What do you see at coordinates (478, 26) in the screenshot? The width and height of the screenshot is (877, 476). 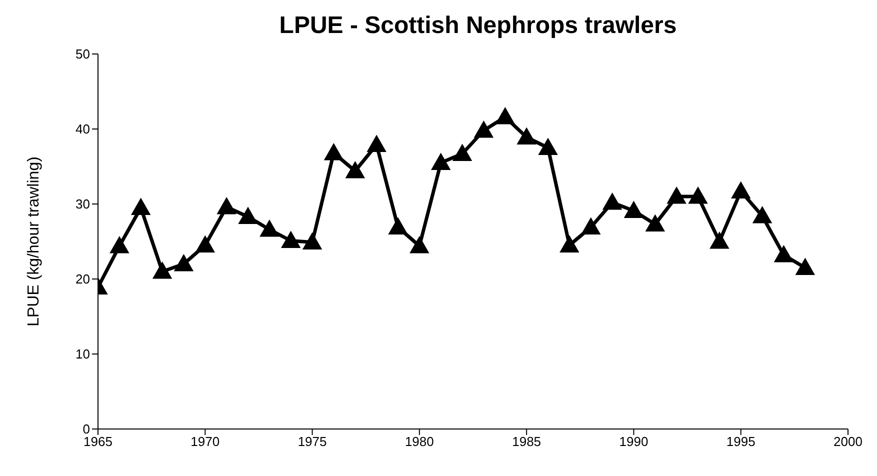 I see `chart-title: LPUE - Scottish Nephrops trawlers` at bounding box center [478, 26].